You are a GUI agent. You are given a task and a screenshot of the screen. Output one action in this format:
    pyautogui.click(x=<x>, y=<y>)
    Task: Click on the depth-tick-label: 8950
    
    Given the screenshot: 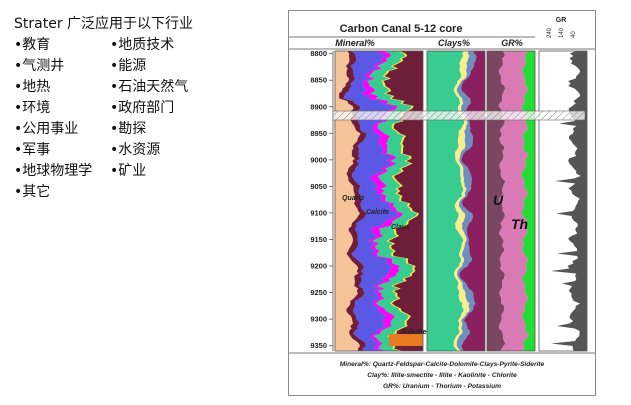 What is the action you would take?
    pyautogui.click(x=318, y=133)
    